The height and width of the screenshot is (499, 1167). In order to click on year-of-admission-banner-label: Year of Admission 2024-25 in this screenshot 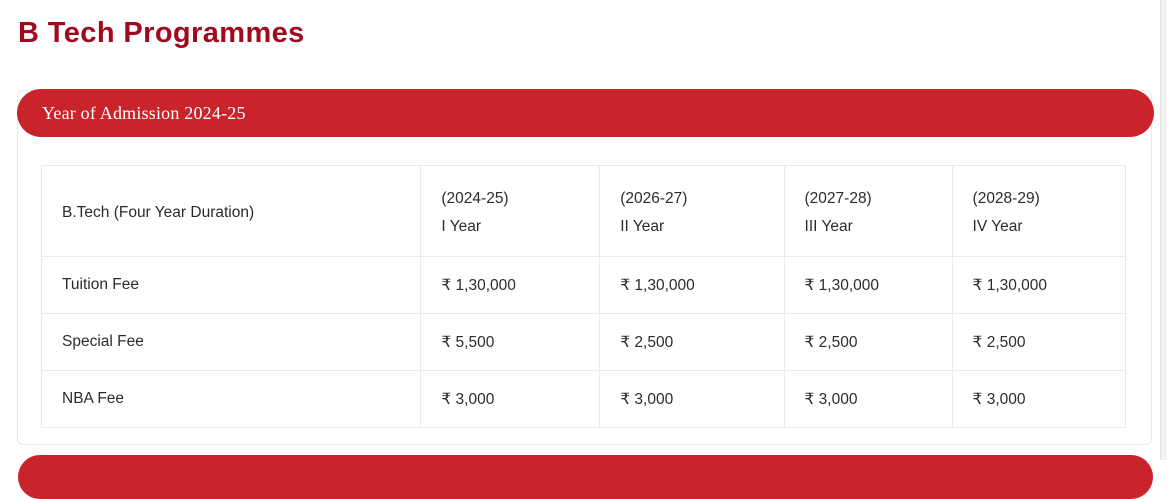, I will do `click(144, 112)`.